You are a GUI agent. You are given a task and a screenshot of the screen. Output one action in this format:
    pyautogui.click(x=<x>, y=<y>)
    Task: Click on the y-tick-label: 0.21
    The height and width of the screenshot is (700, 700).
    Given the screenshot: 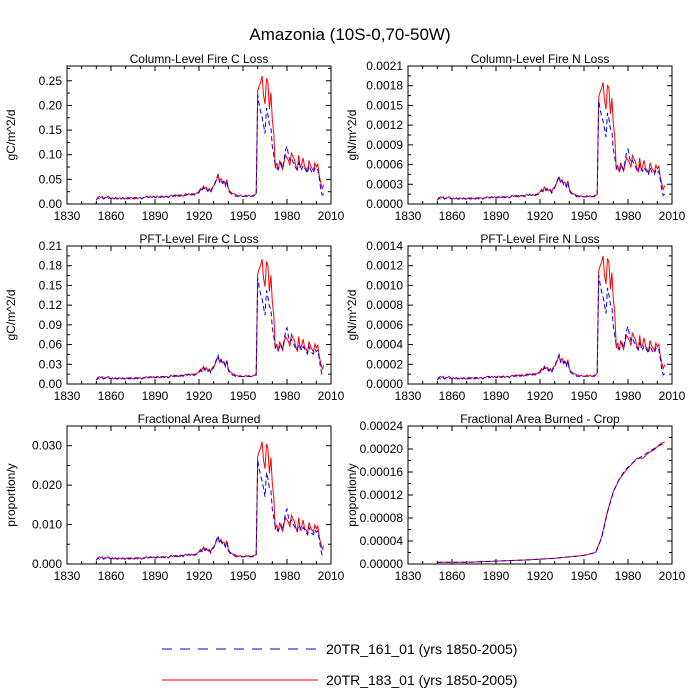 What is the action you would take?
    pyautogui.click(x=51, y=246)
    